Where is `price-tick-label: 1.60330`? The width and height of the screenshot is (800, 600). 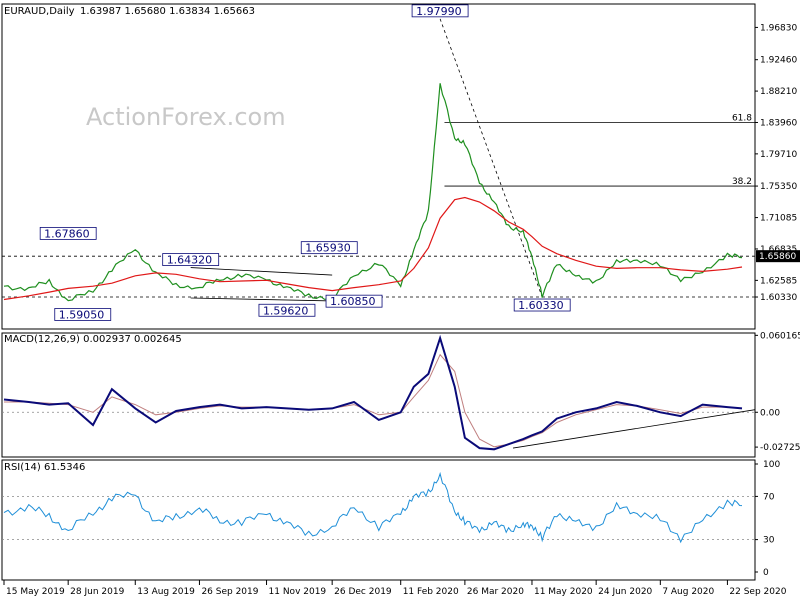 price-tick-label: 1.60330 is located at coordinates (778, 298).